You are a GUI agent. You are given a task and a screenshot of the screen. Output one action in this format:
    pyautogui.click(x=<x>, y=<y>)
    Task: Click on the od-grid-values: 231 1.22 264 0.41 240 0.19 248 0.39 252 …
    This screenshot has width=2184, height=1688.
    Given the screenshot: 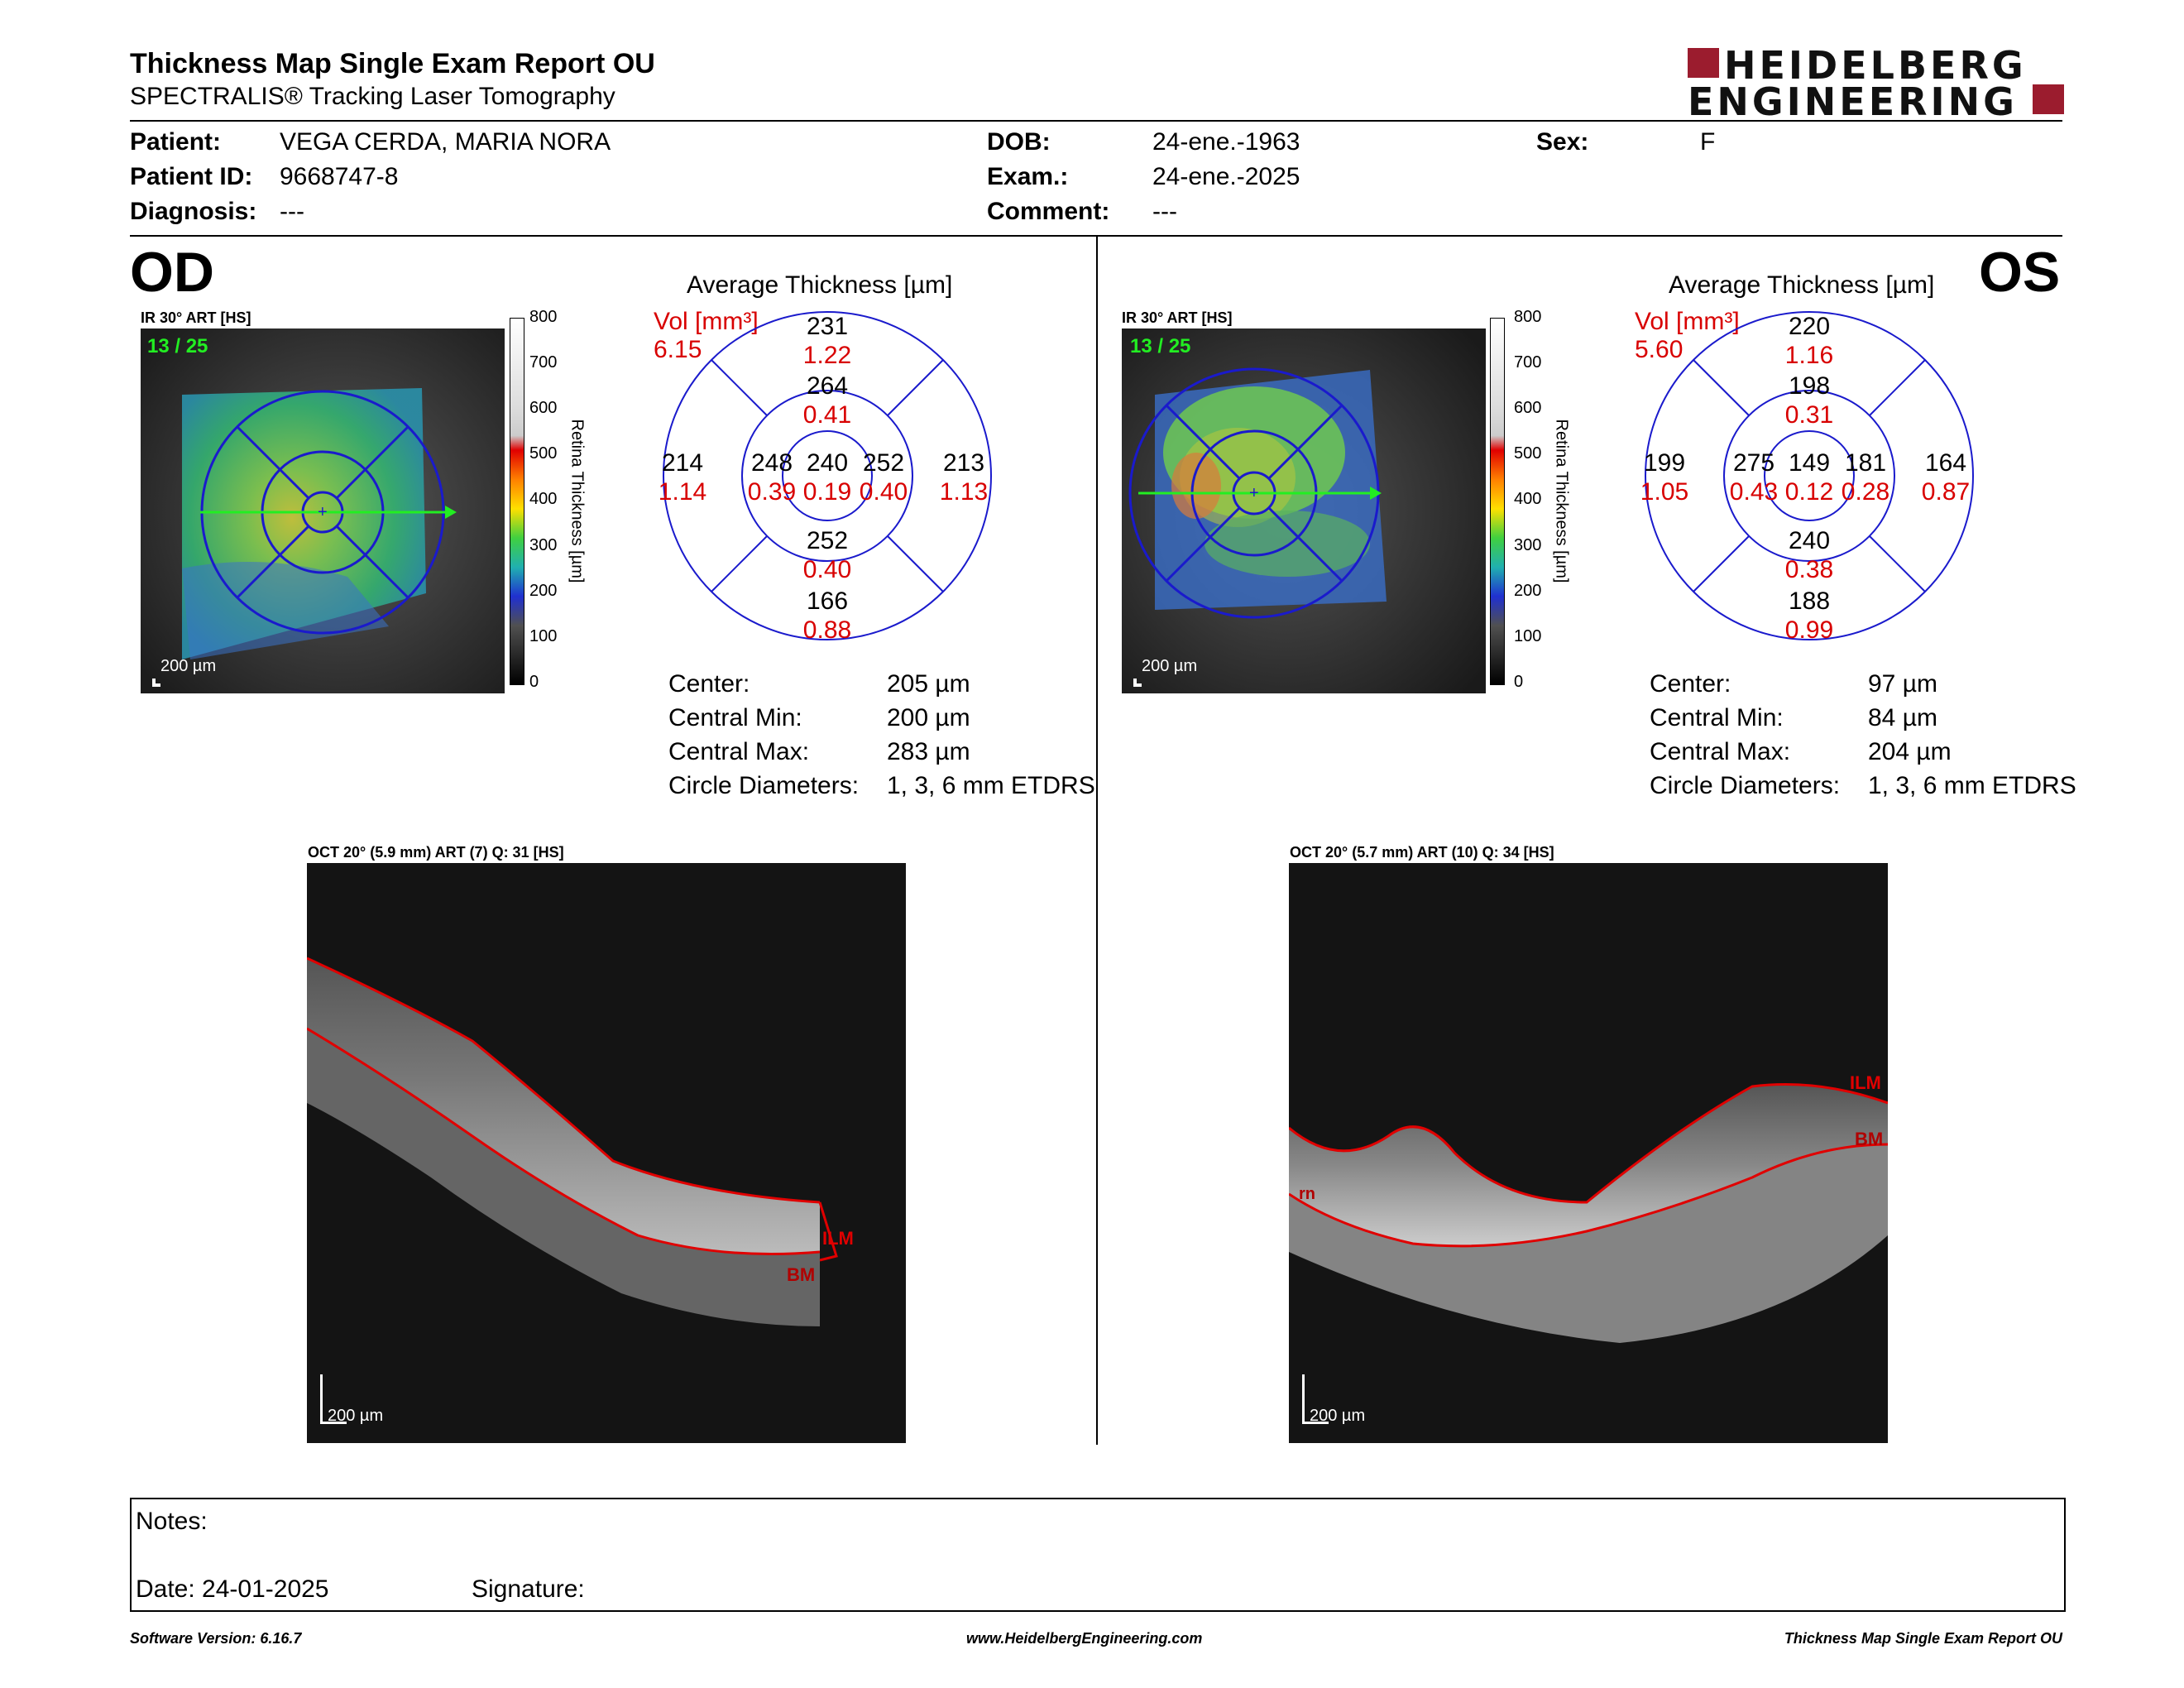 What is the action you would take?
    pyautogui.click(x=827, y=475)
    